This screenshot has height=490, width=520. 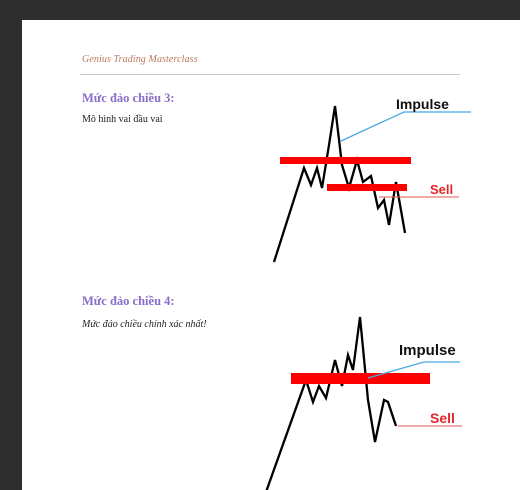 What do you see at coordinates (360, 378) in the screenshot?
I see `resistance-zone` at bounding box center [360, 378].